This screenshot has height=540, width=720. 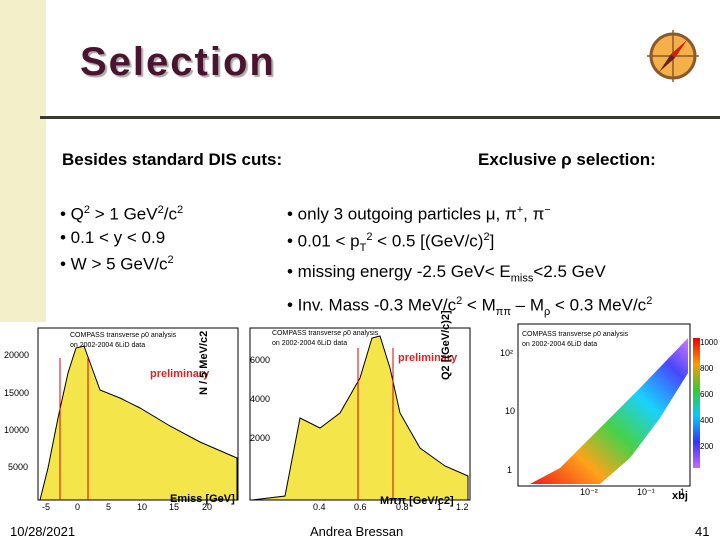 What do you see at coordinates (113, 237) in the screenshot?
I see `text-segment: • 0.1 < y < 0.9` at bounding box center [113, 237].